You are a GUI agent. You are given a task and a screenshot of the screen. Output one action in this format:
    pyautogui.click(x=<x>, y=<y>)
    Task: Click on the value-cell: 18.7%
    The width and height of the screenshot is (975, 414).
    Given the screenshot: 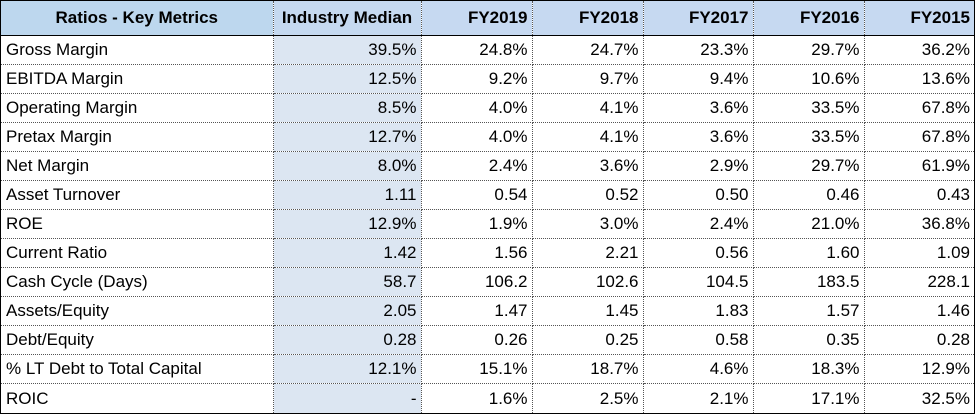 What is the action you would take?
    pyautogui.click(x=588, y=369)
    